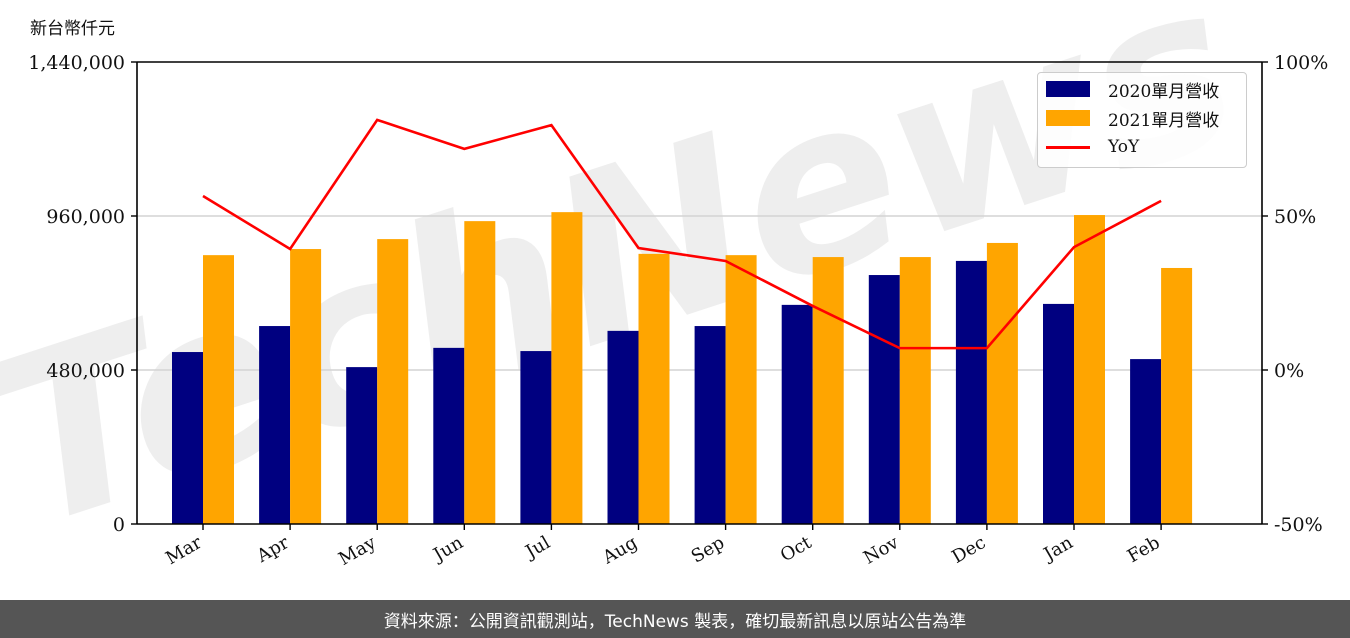  Describe the element at coordinates (796, 549) in the screenshot. I see `x-tick-label: Oct` at that location.